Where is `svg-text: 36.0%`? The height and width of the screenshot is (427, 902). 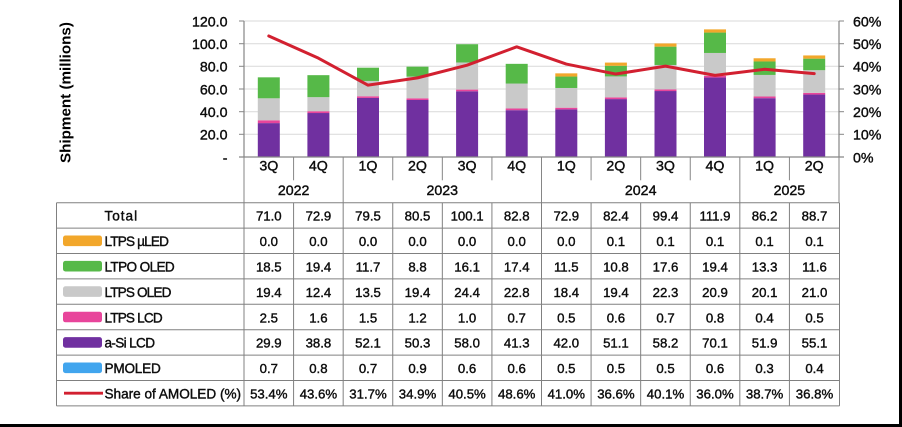
svg-text: 36.0% is located at coordinates (715, 394).